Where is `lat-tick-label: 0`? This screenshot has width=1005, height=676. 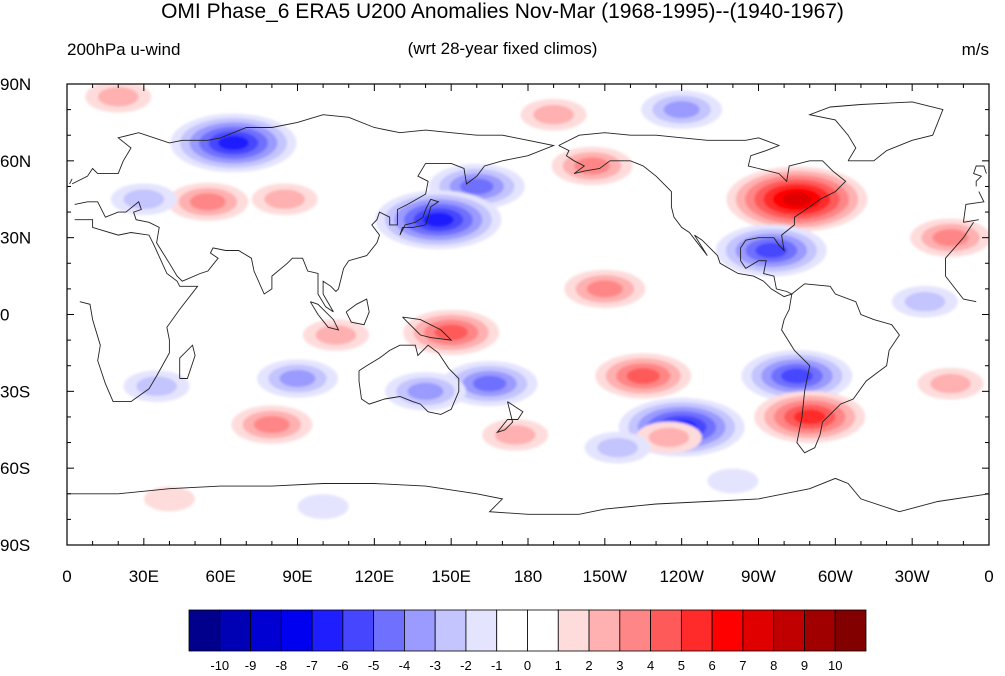
lat-tick-label: 0 is located at coordinates (4, 315).